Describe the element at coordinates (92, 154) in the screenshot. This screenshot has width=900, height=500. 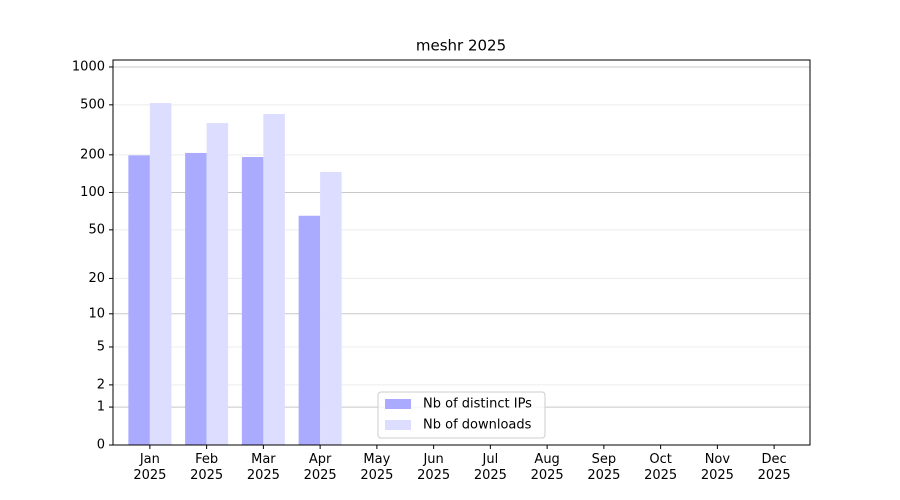
I see `y-tick-label: 200` at that location.